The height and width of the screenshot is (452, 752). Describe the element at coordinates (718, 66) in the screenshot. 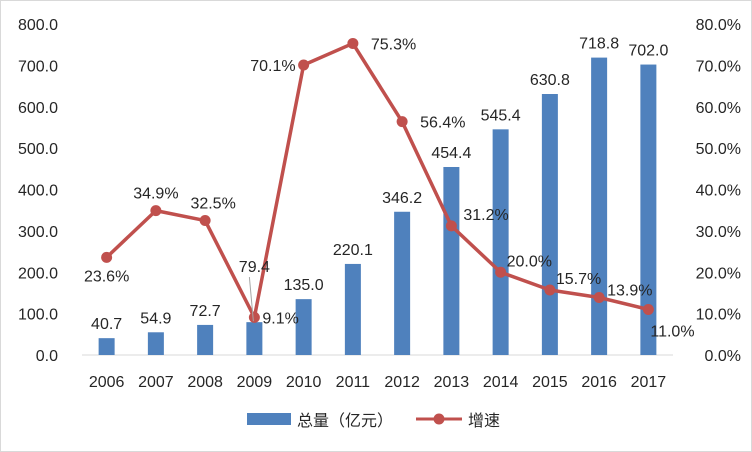

I see `right-axis-tick-label: 70.0%` at that location.